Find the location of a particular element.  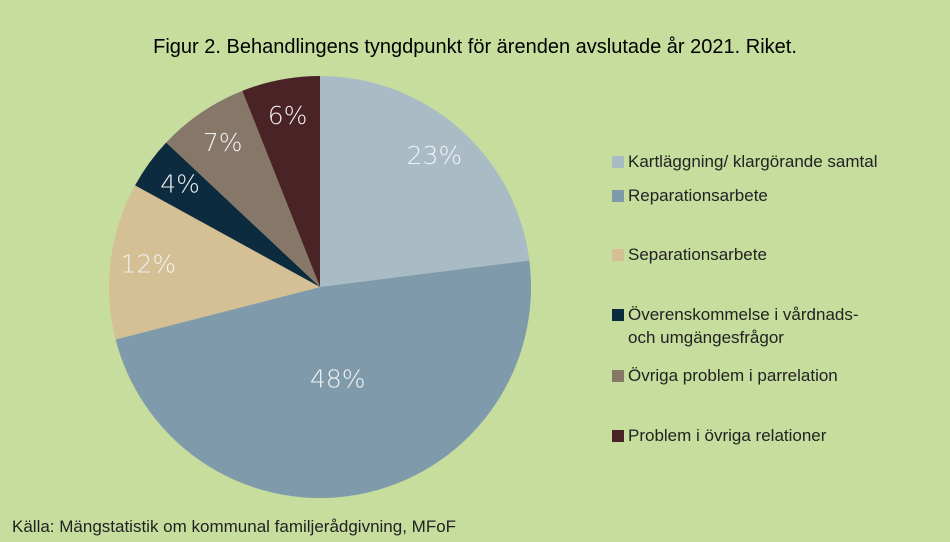

legend-item: Separationsarbete is located at coordinates (769, 254).